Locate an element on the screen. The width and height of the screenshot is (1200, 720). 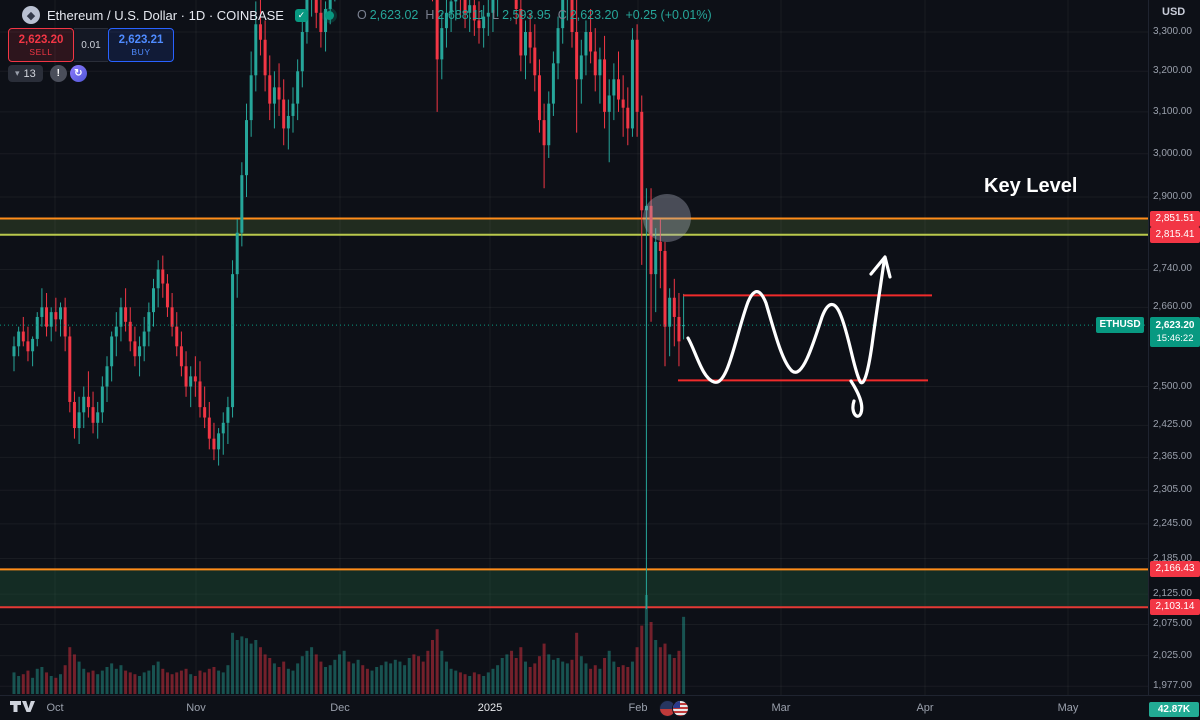
bar-countdown: 15:46:22 is located at coordinates (1175, 339).